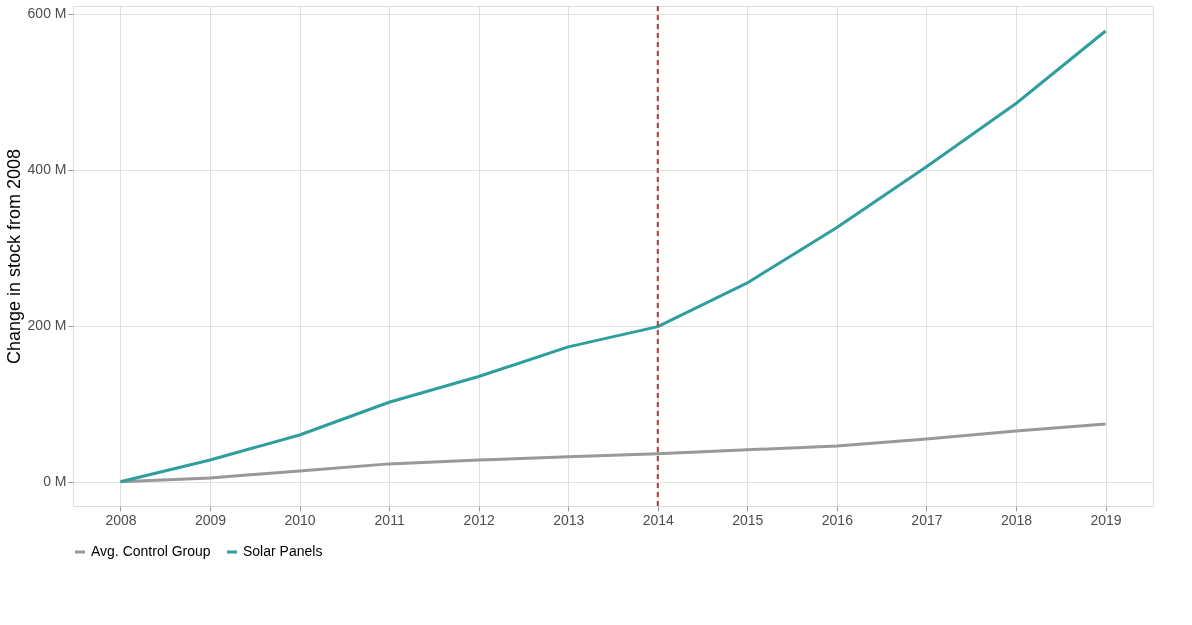 The width and height of the screenshot is (1192, 625). Describe the element at coordinates (389, 519) in the screenshot. I see `x-tick-label: 2011` at that location.